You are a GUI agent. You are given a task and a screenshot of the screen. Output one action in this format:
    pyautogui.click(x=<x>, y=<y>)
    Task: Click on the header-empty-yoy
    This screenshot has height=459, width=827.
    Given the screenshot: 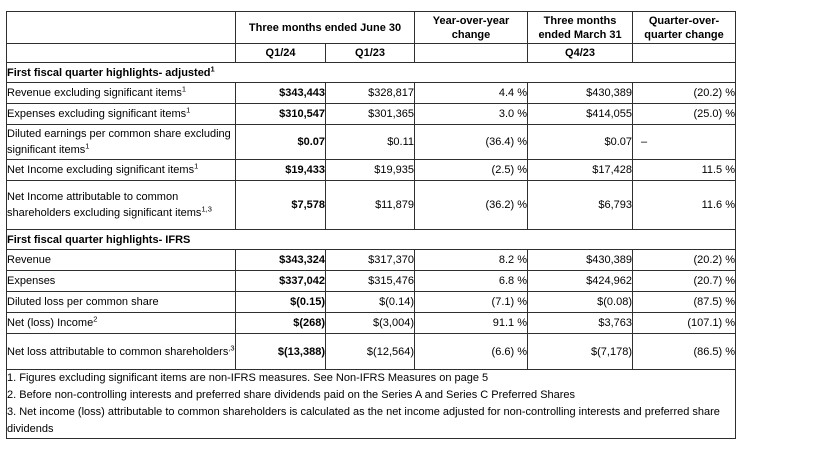 What is the action you would take?
    pyautogui.click(x=471, y=53)
    